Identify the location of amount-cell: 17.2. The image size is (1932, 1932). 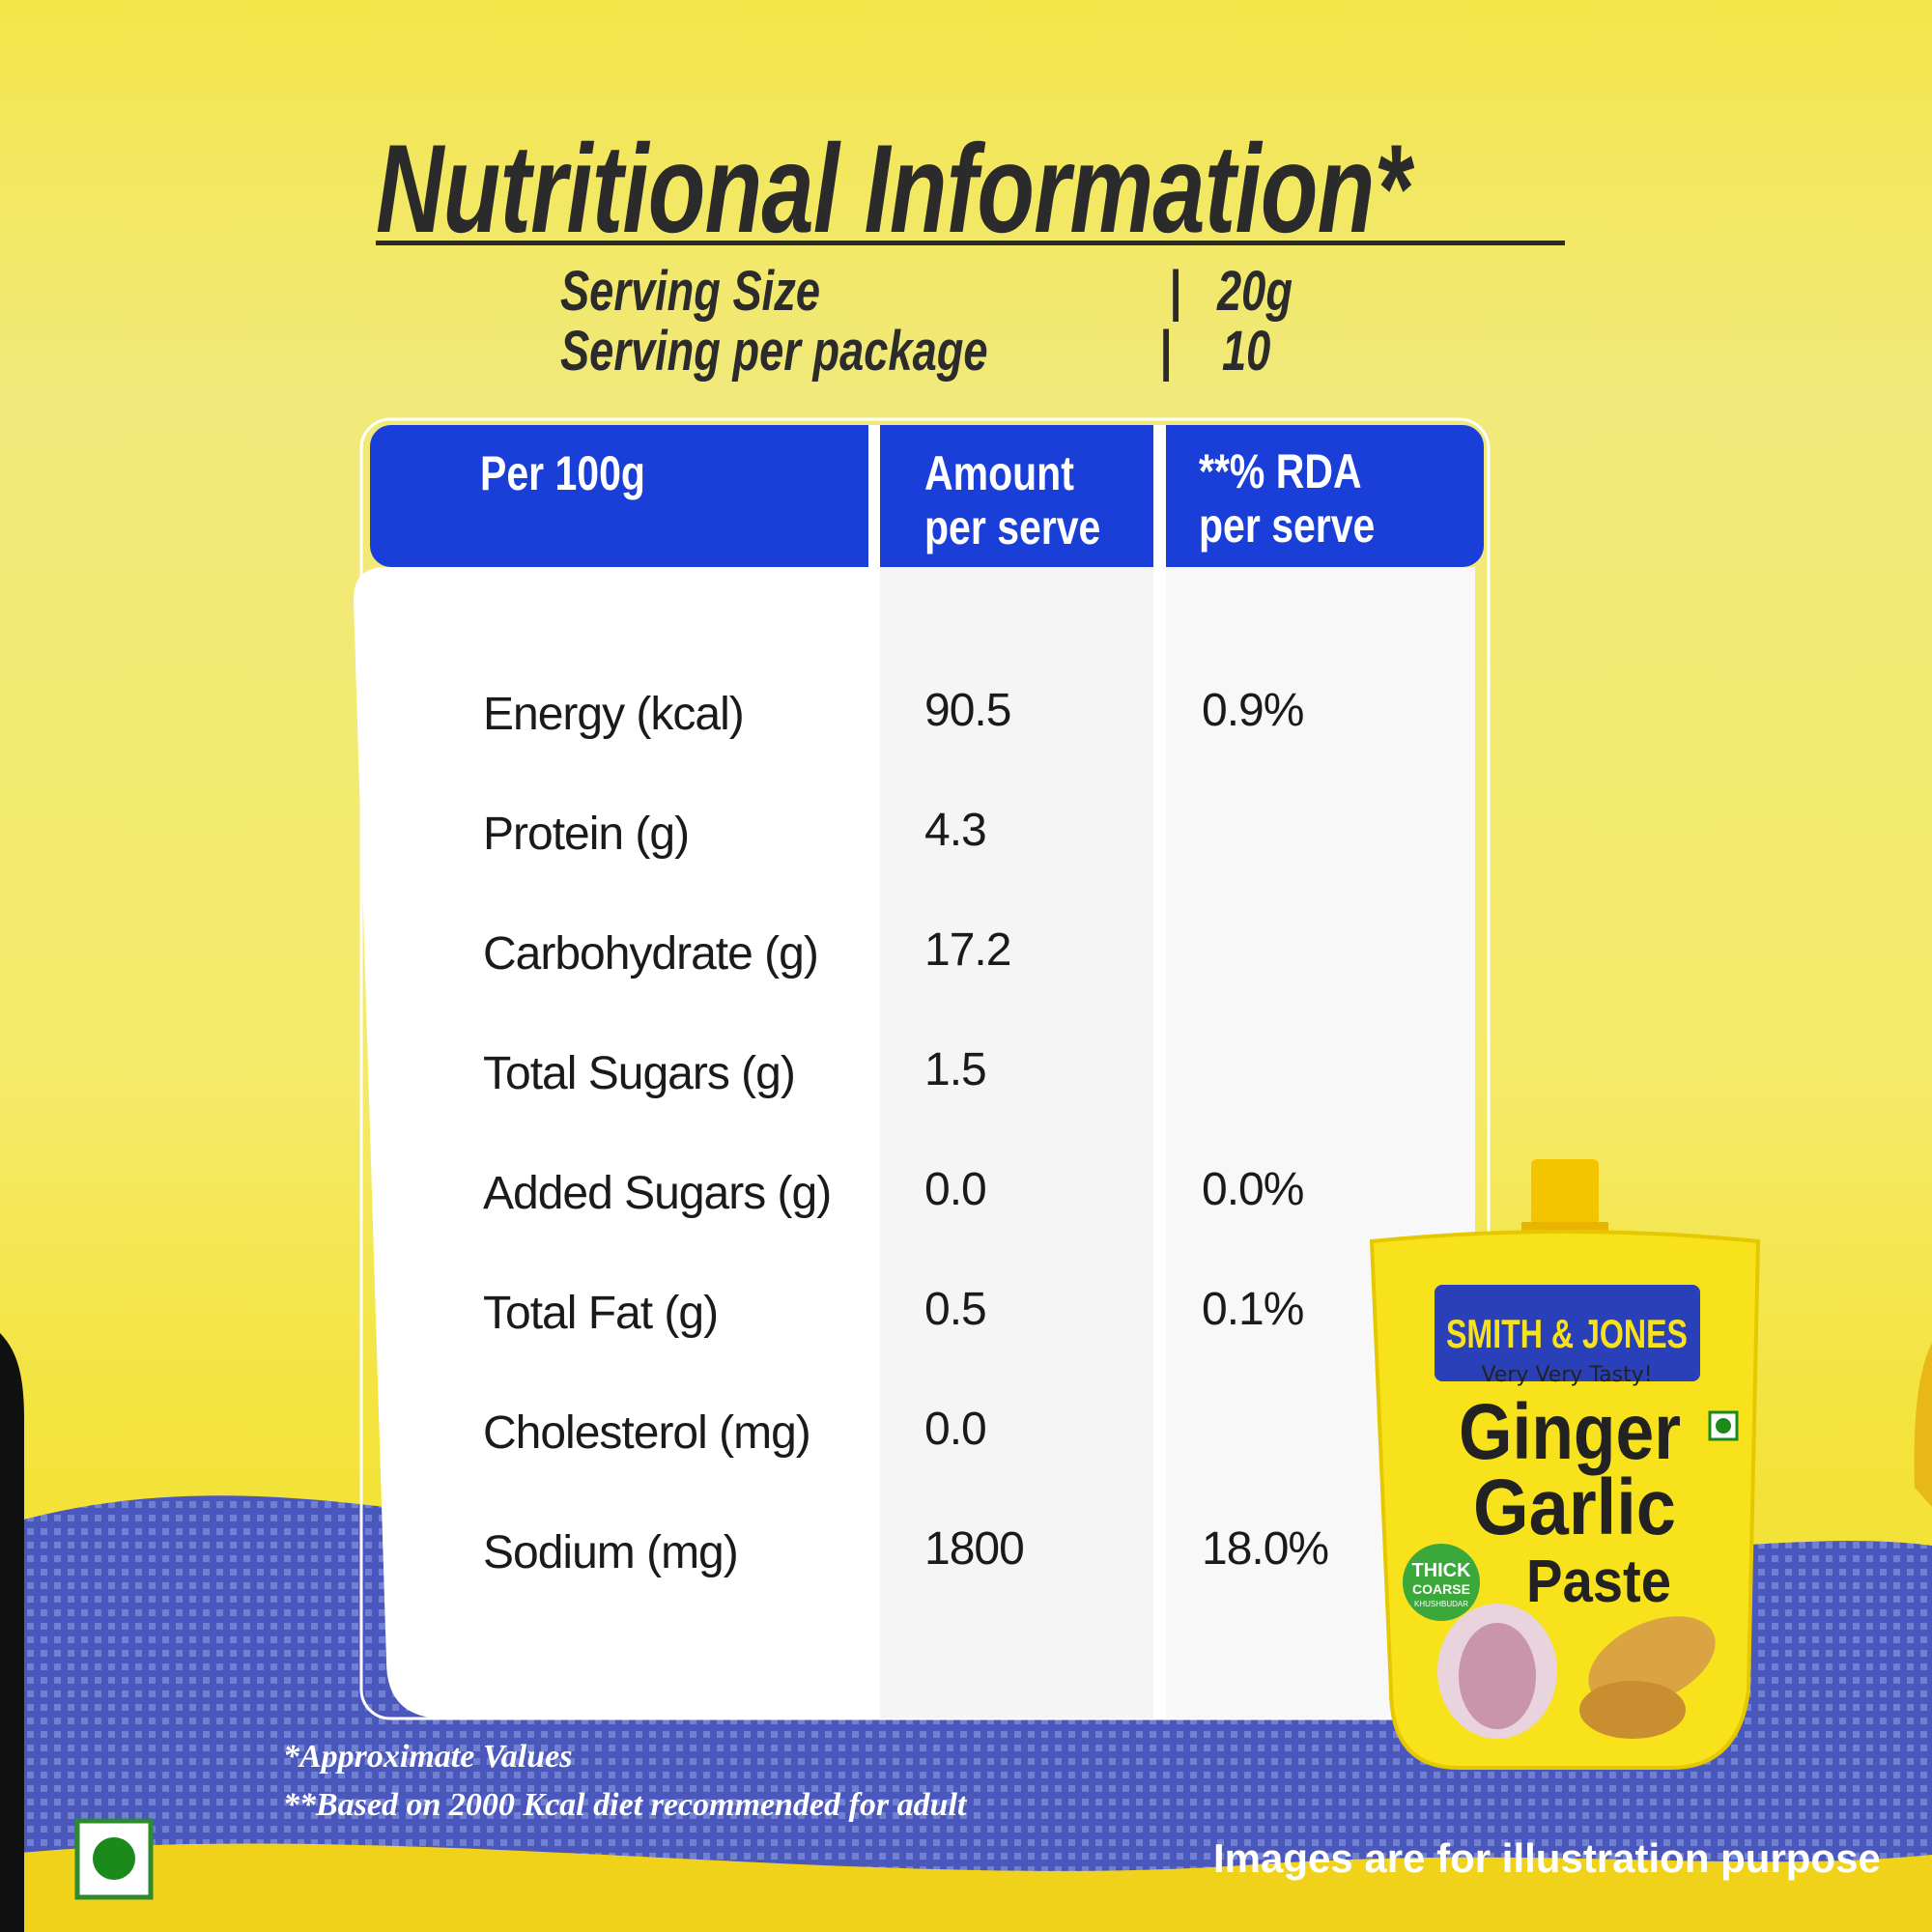
(967, 950).